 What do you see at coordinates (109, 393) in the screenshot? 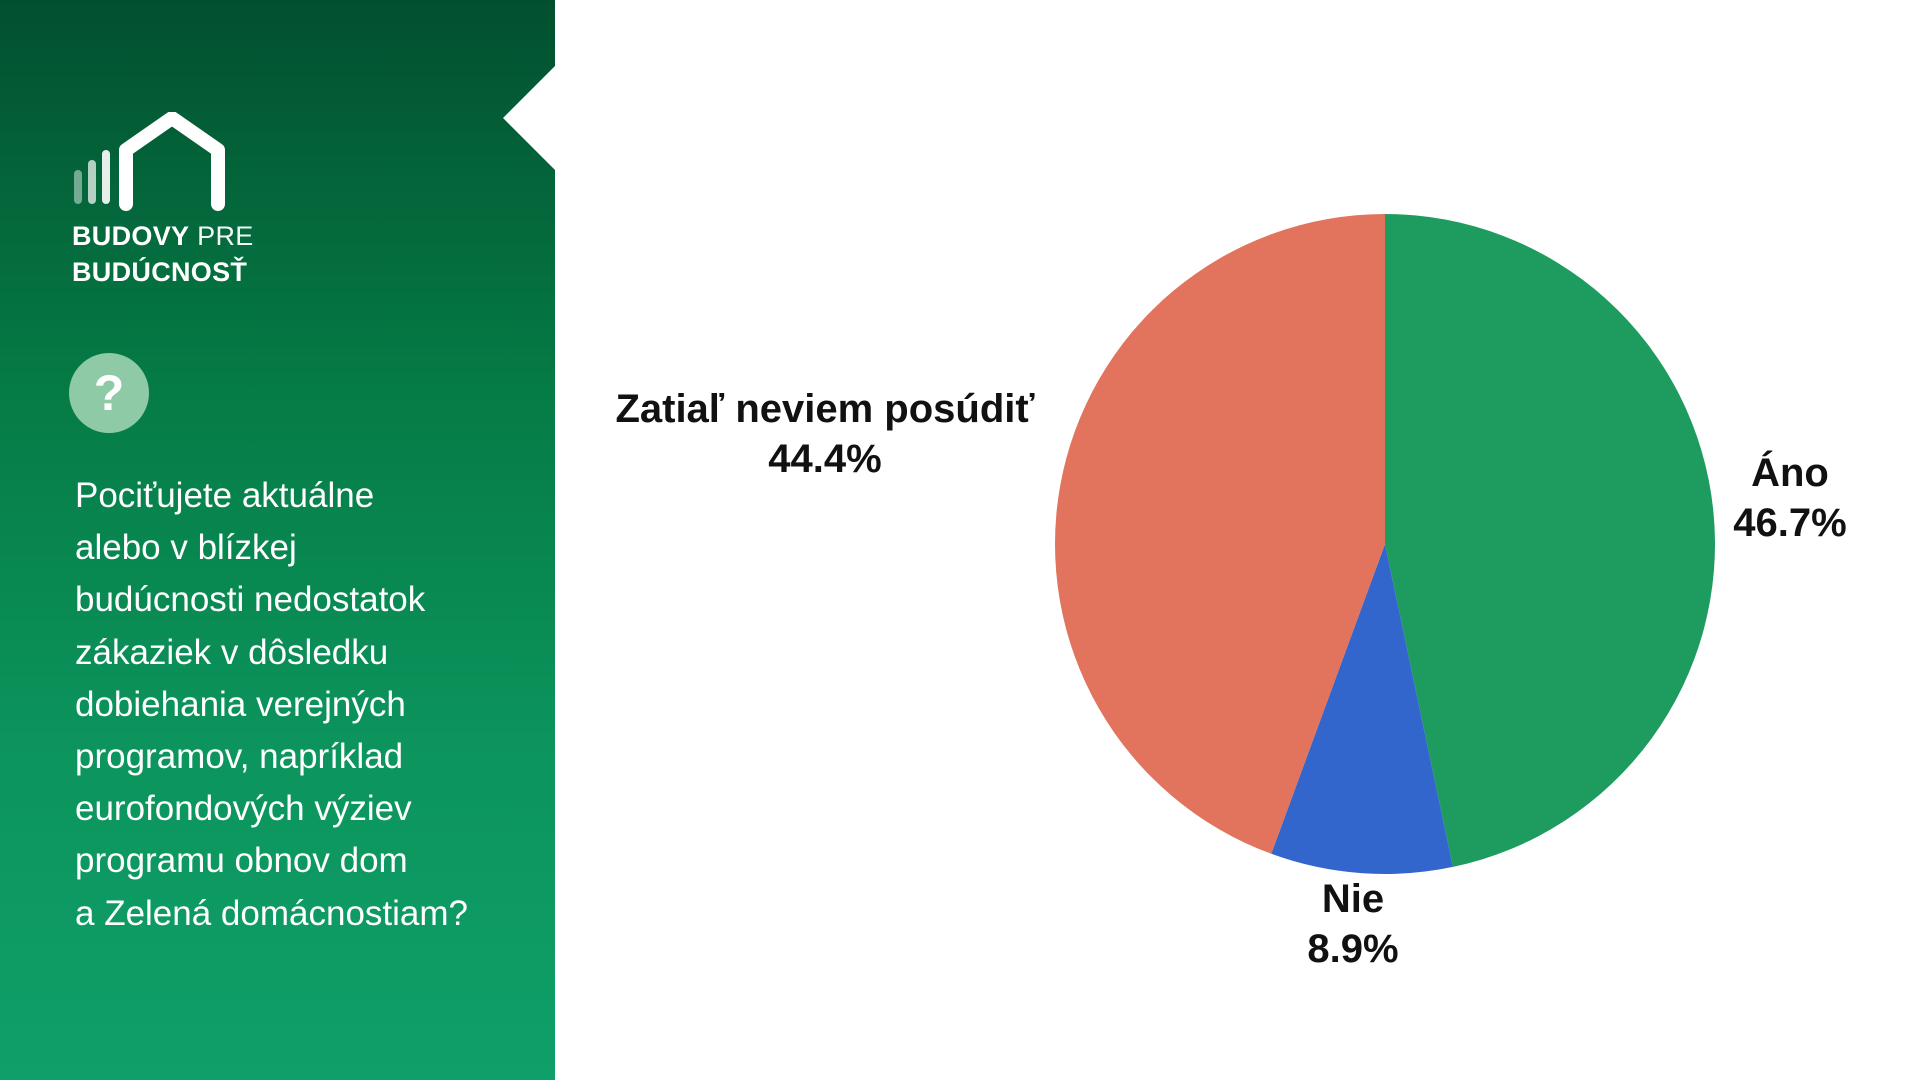
I see `question-mark-icon: ?` at bounding box center [109, 393].